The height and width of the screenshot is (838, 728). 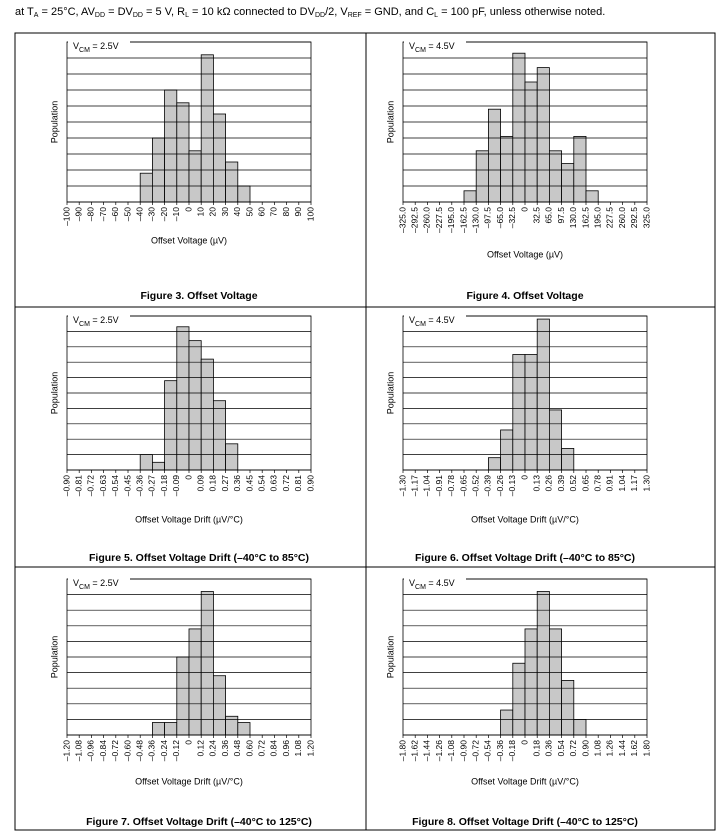 What do you see at coordinates (200, 748) in the screenshot?
I see `x-tick-label: 0.12` at bounding box center [200, 748].